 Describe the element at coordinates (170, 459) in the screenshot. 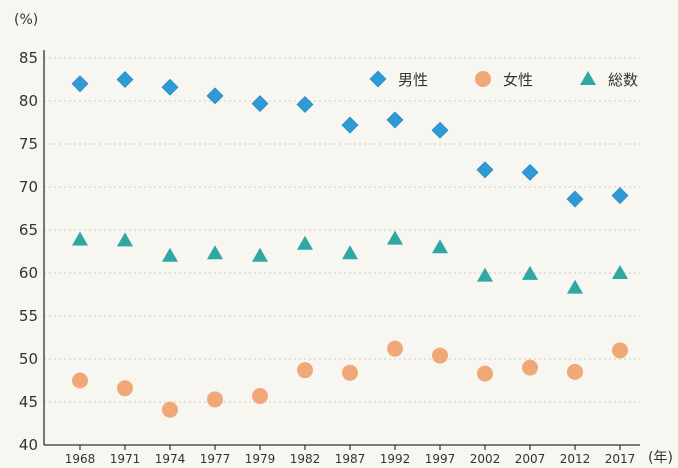

I see `x-tick-label: 1974` at that location.